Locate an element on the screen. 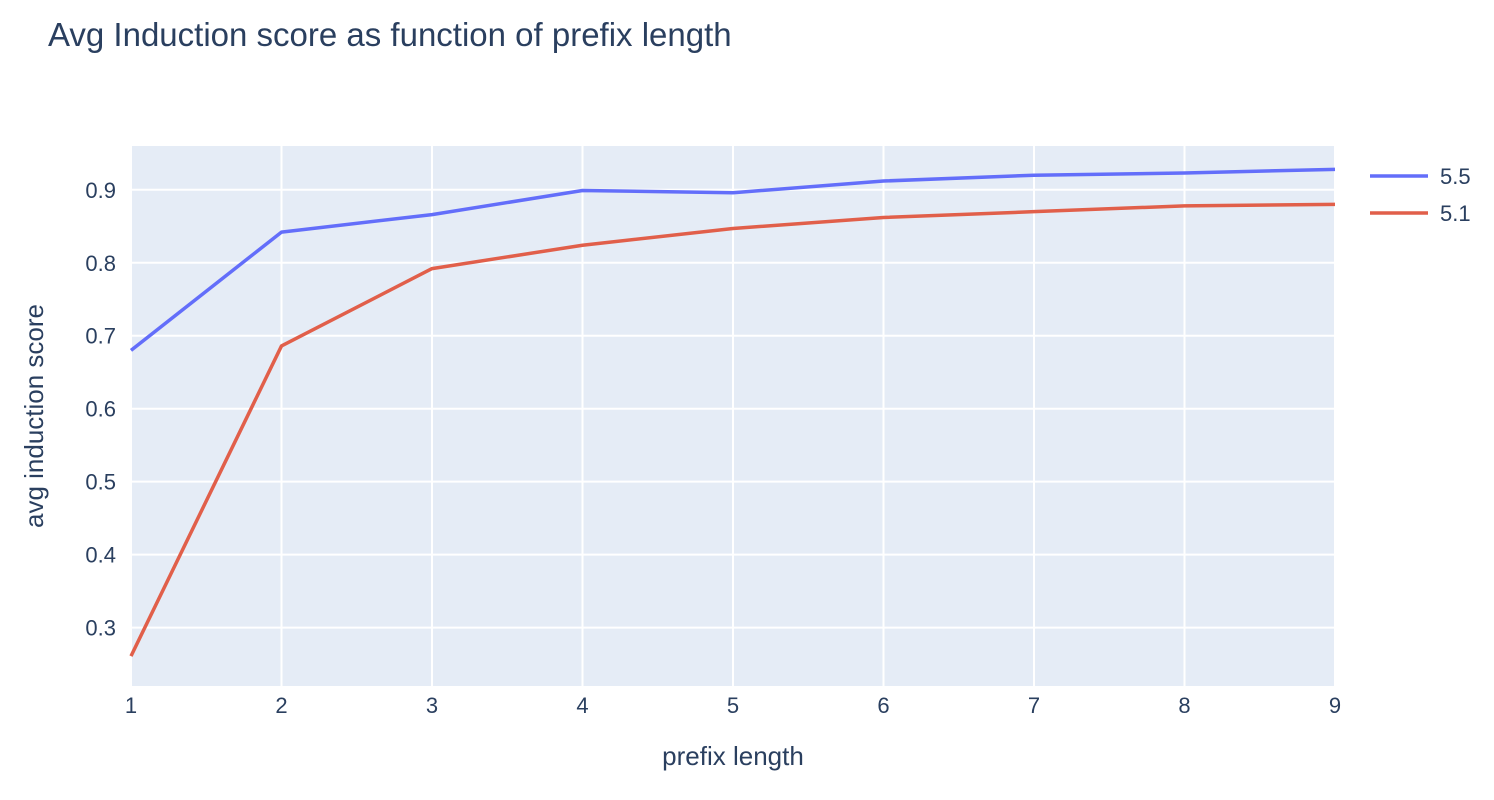 Image resolution: width=1494 pixels, height=800 pixels. y-tick-label: 0.7 is located at coordinates (100, 336).